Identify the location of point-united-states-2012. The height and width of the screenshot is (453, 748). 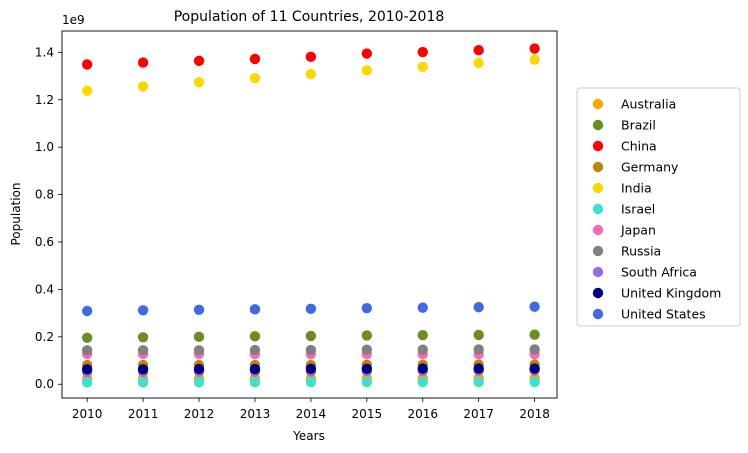
(199, 310).